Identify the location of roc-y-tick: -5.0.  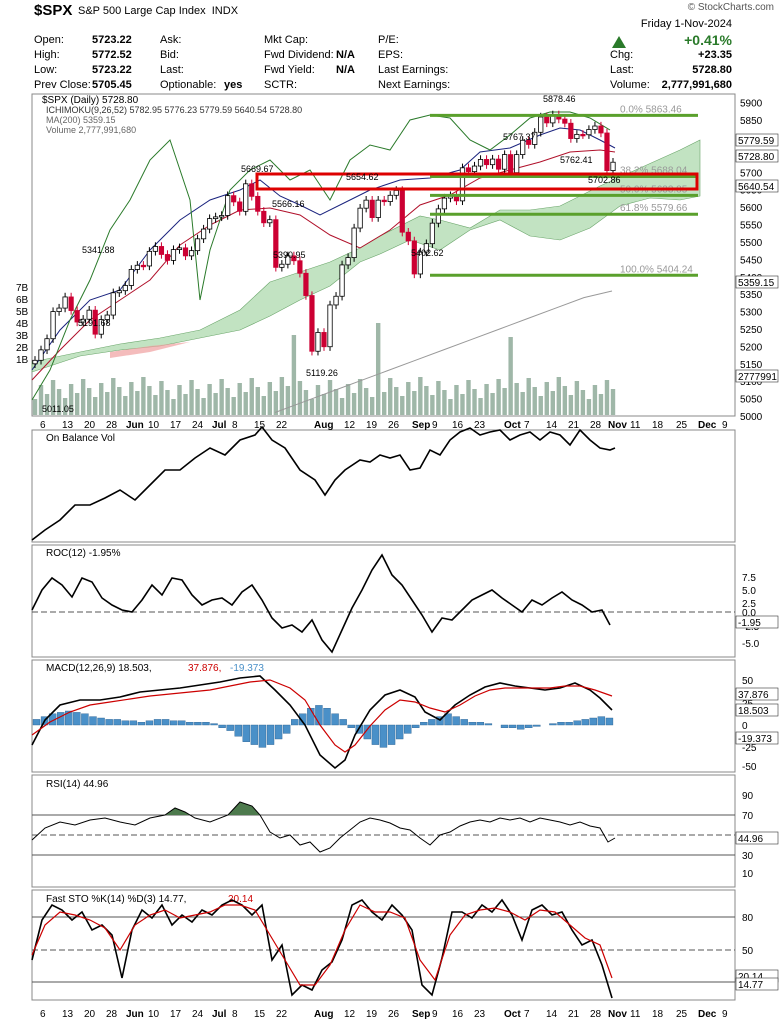
(751, 644).